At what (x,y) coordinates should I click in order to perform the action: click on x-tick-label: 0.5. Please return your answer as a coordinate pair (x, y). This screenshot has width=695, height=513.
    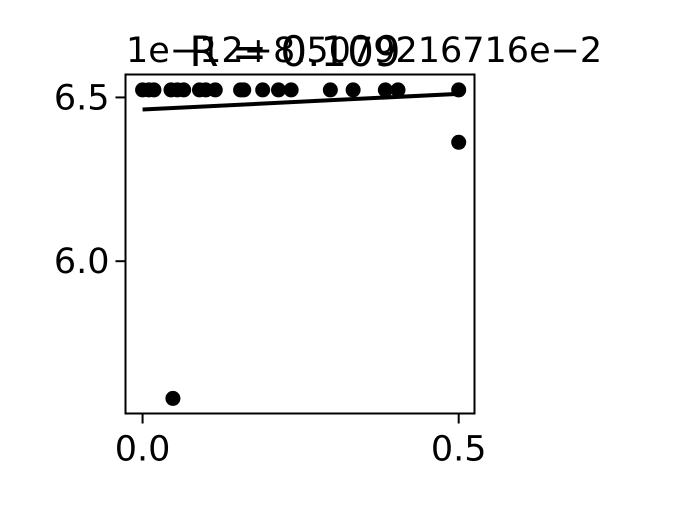
    Looking at the image, I should click on (459, 450).